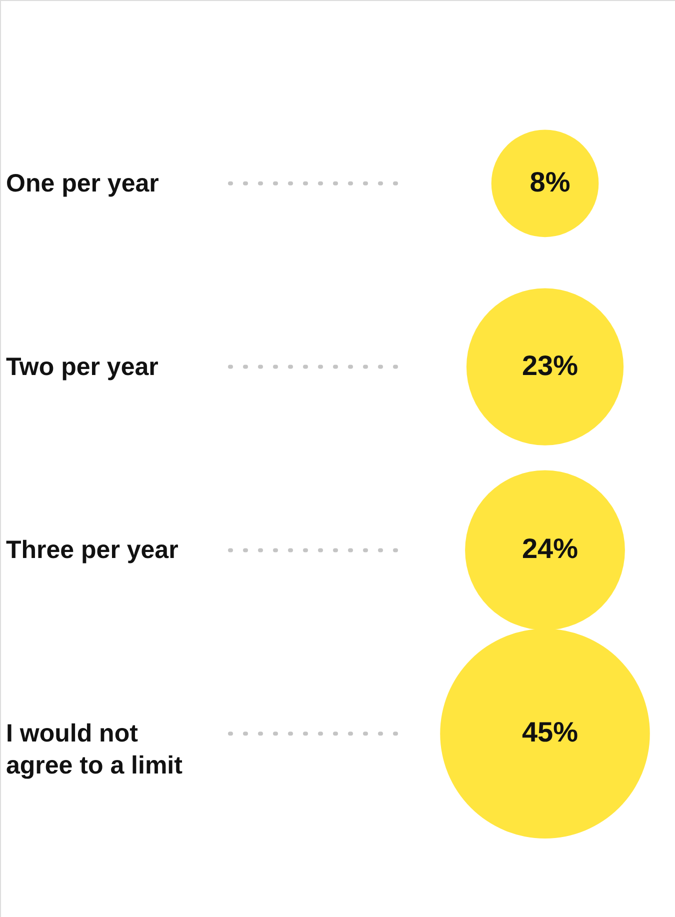  I want to click on data-label: 24%, so click(550, 548).